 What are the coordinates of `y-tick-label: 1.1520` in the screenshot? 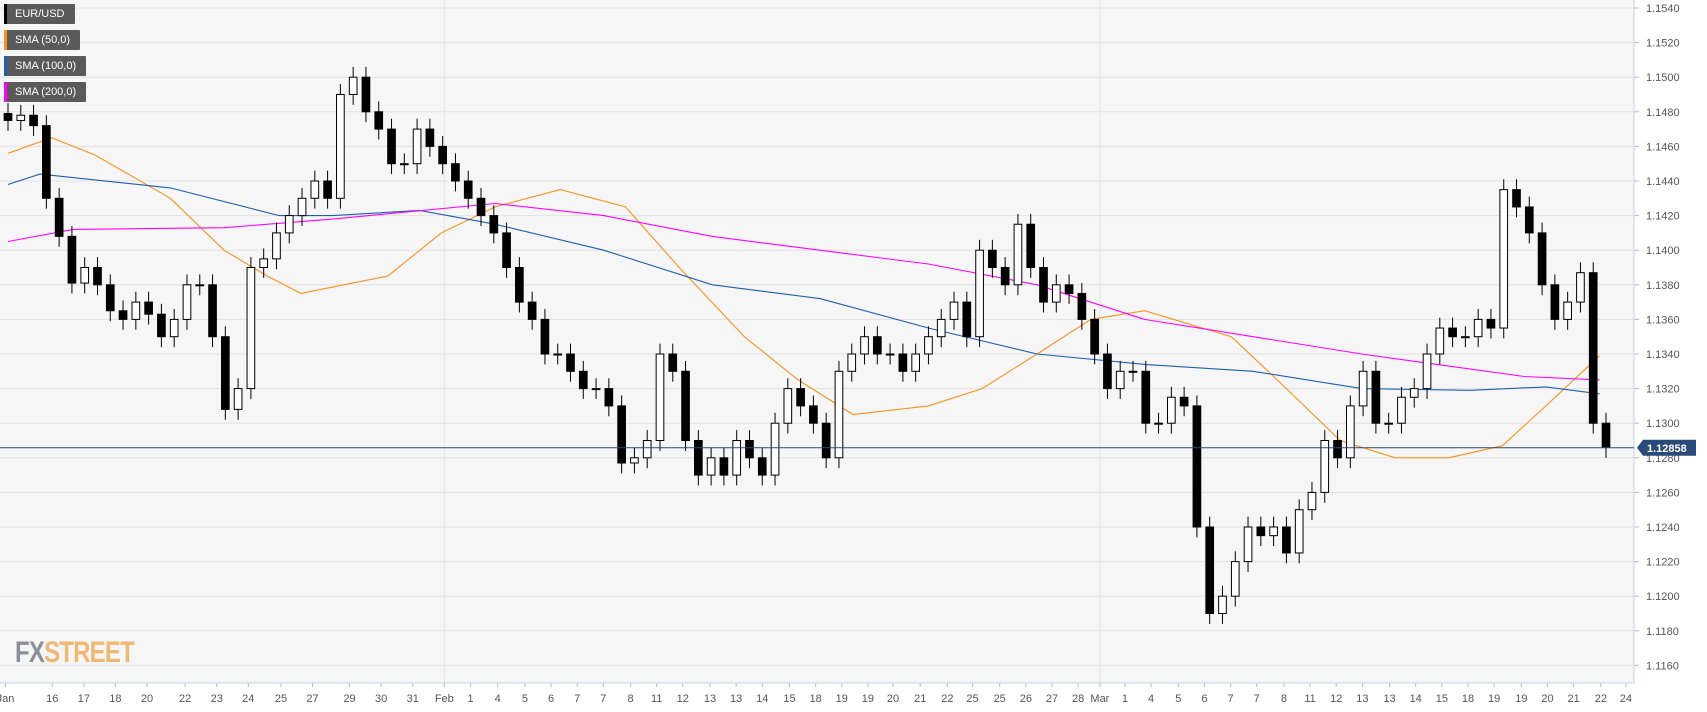 It's located at (1663, 44).